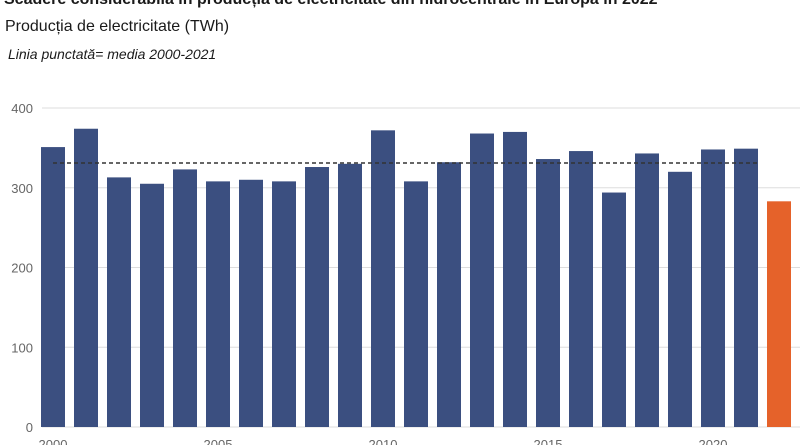 The image size is (800, 445). I want to click on bar-2002, so click(119, 302).